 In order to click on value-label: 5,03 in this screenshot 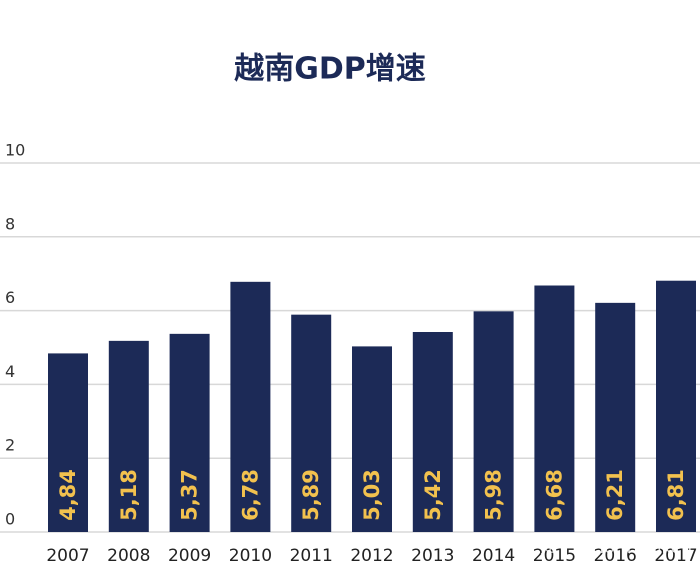, I will do `click(372, 495)`.